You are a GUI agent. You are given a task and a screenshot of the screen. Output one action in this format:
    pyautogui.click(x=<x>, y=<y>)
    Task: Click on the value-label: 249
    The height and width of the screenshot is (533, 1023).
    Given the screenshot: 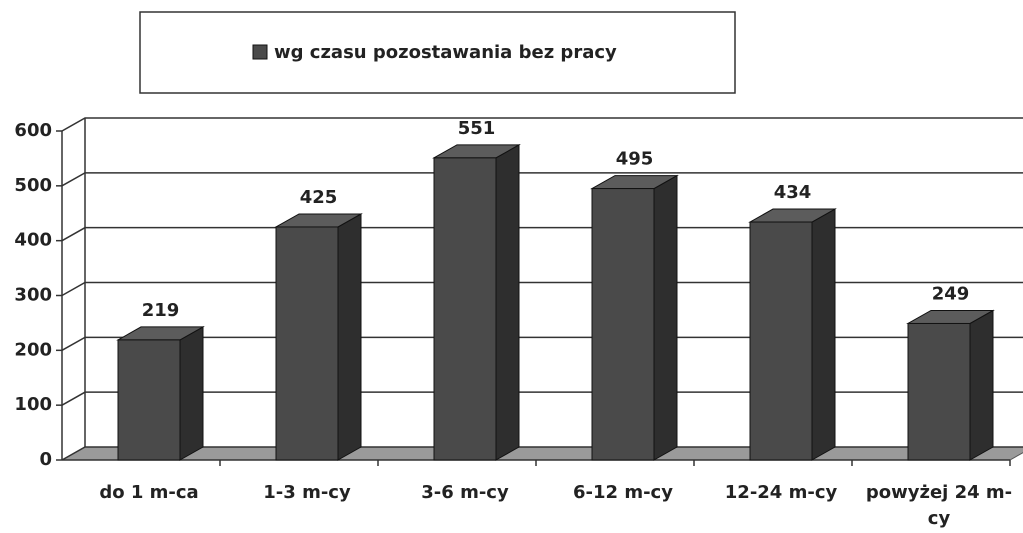 What is the action you would take?
    pyautogui.click(x=951, y=293)
    